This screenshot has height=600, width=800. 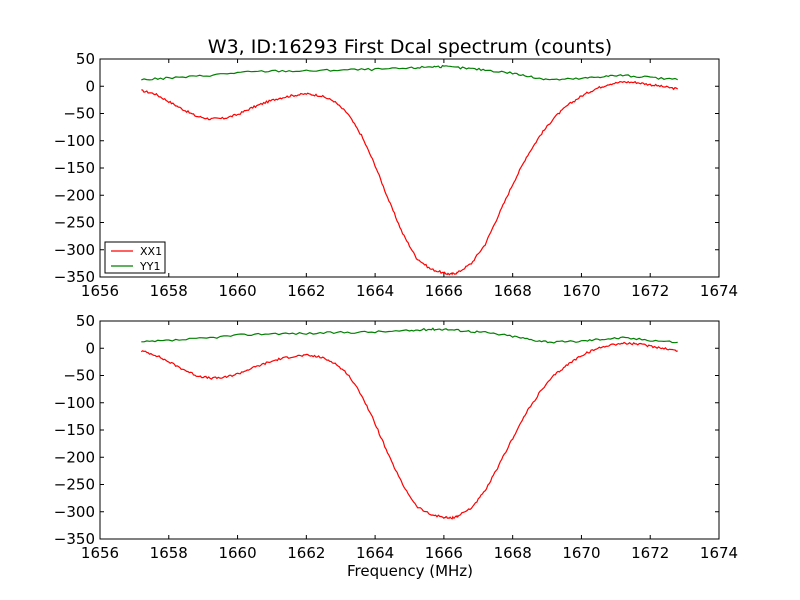 What do you see at coordinates (135, 257) in the screenshot?
I see `legend-box` at bounding box center [135, 257].